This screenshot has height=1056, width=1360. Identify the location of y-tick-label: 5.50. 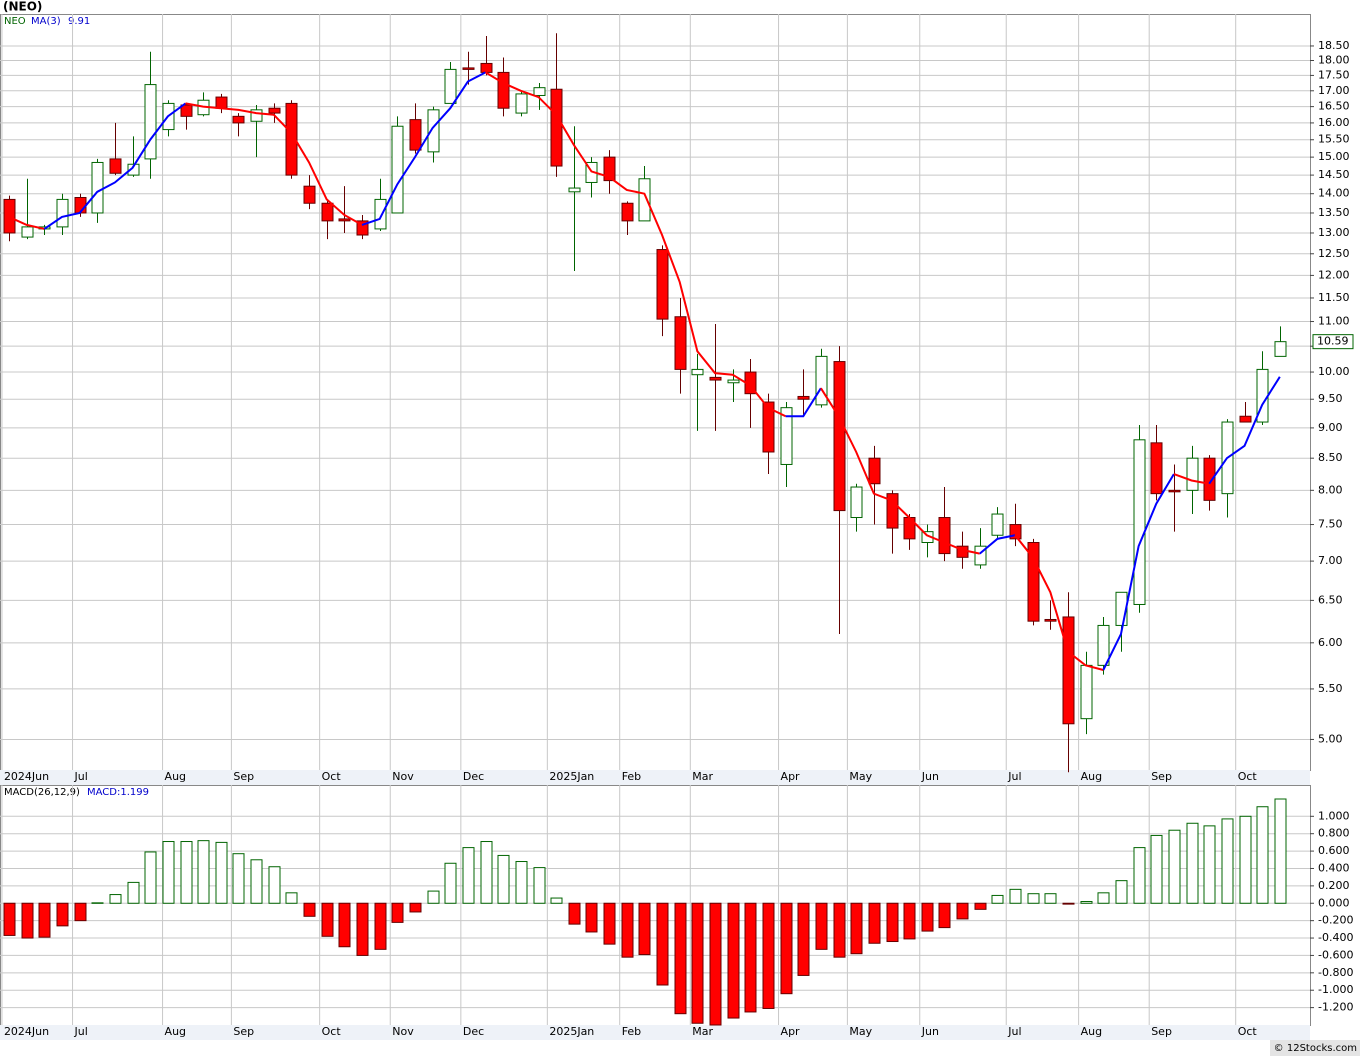
(1330, 688).